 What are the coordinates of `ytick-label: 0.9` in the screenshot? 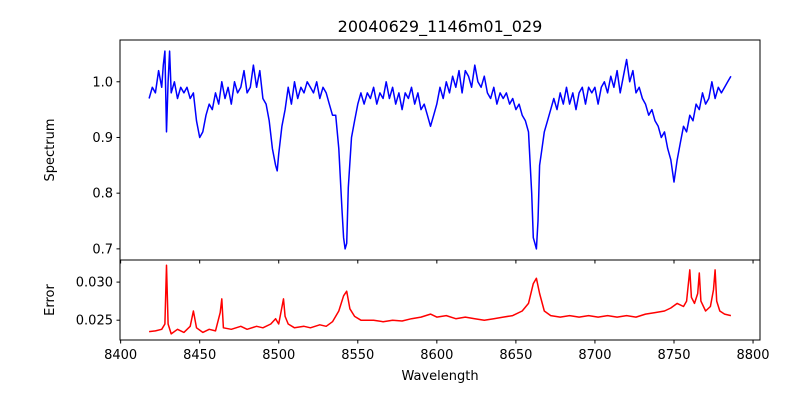 It's located at (102, 138).